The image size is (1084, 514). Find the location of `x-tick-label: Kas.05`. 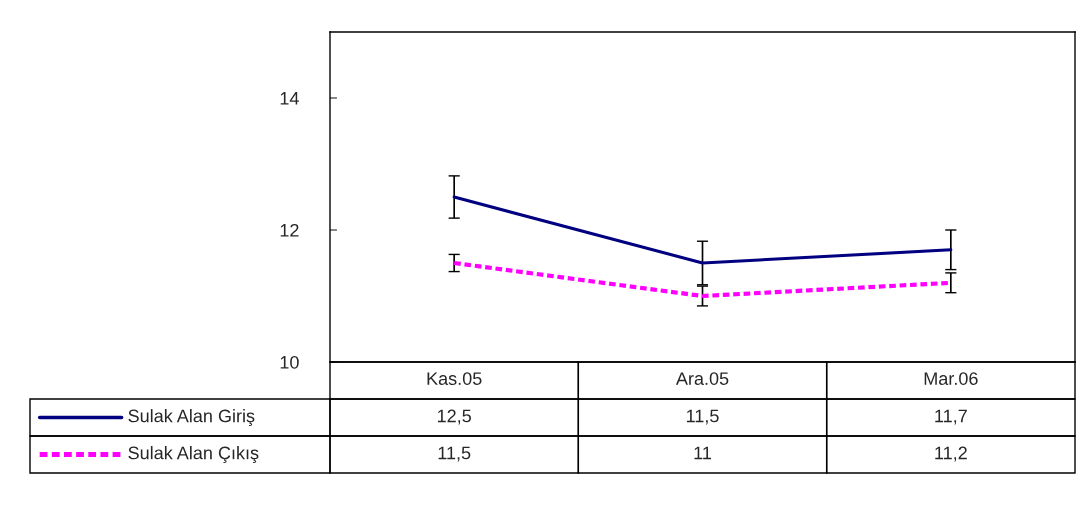

x-tick-label: Kas.05 is located at coordinates (454, 378).